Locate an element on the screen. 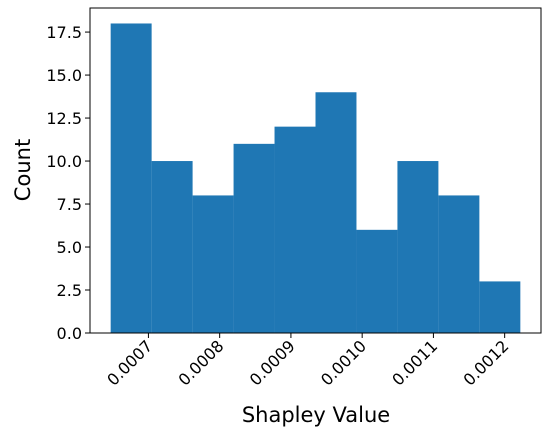  y-tick-label: 0.0 is located at coordinates (69, 333).